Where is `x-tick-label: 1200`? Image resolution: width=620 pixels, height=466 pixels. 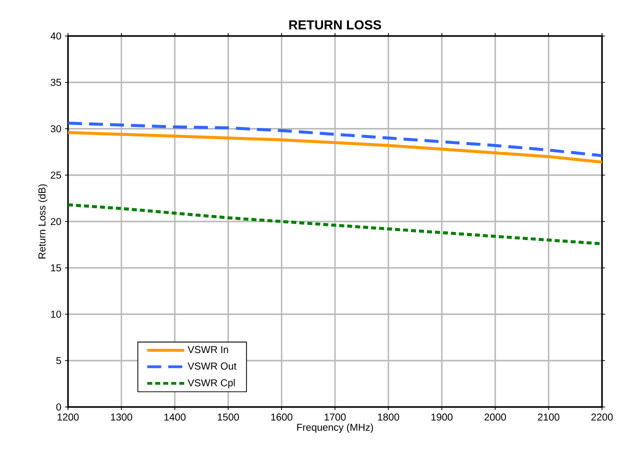
x-tick-label: 1200 is located at coordinates (68, 417).